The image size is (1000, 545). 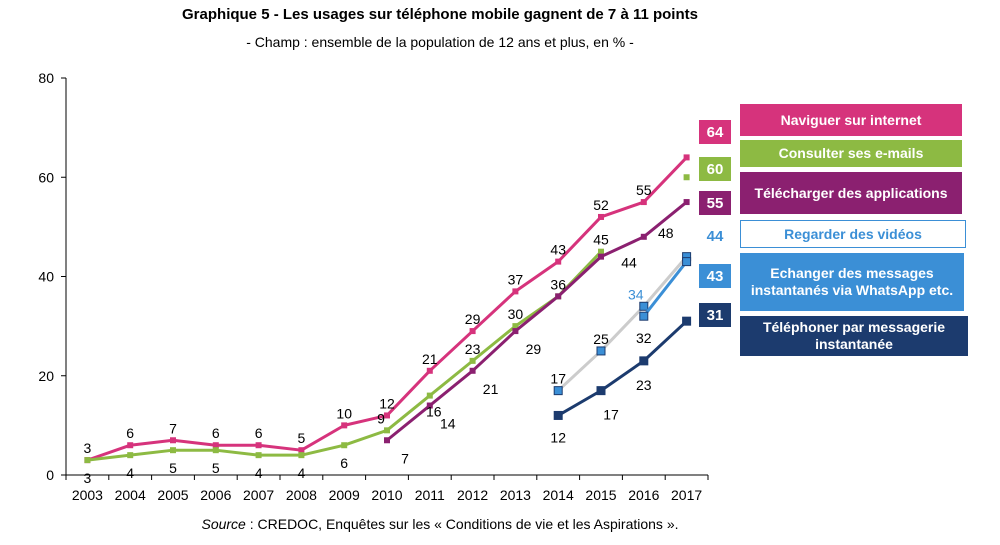 What do you see at coordinates (491, 389) in the screenshot?
I see `data-label-applications: 21` at bounding box center [491, 389].